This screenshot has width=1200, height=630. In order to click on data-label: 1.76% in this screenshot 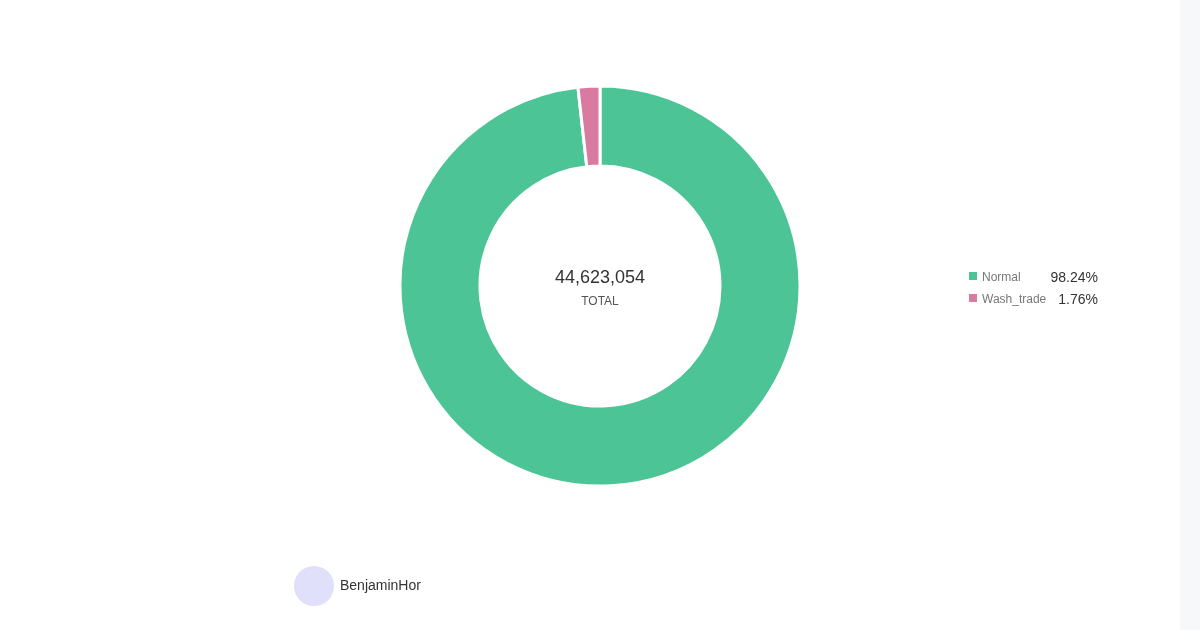, I will do `click(1078, 299)`.